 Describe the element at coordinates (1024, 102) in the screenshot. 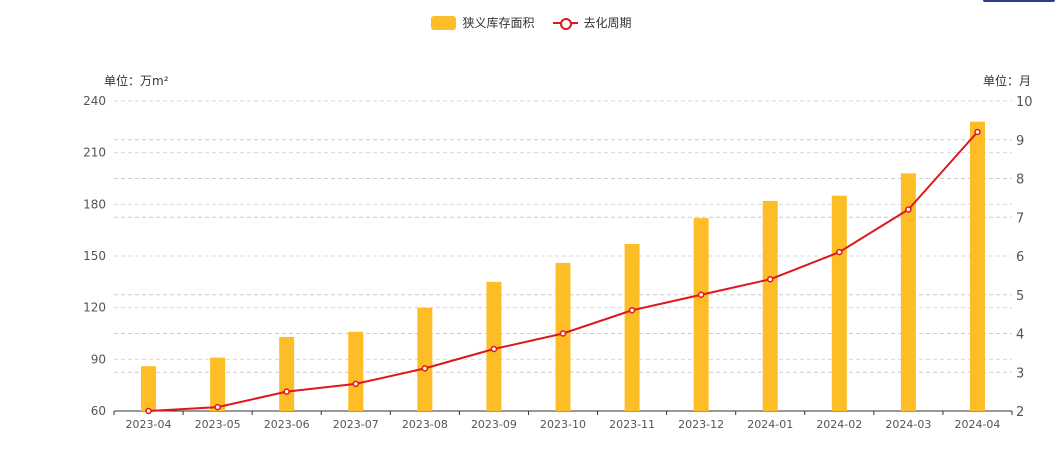

I see `right-axis-tick-label: 10` at that location.